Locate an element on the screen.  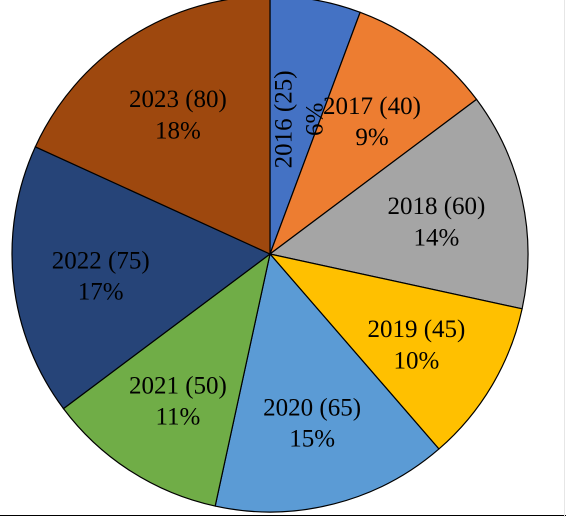
pie-label-2018: 2018 (60) 14% is located at coordinates (436, 222).